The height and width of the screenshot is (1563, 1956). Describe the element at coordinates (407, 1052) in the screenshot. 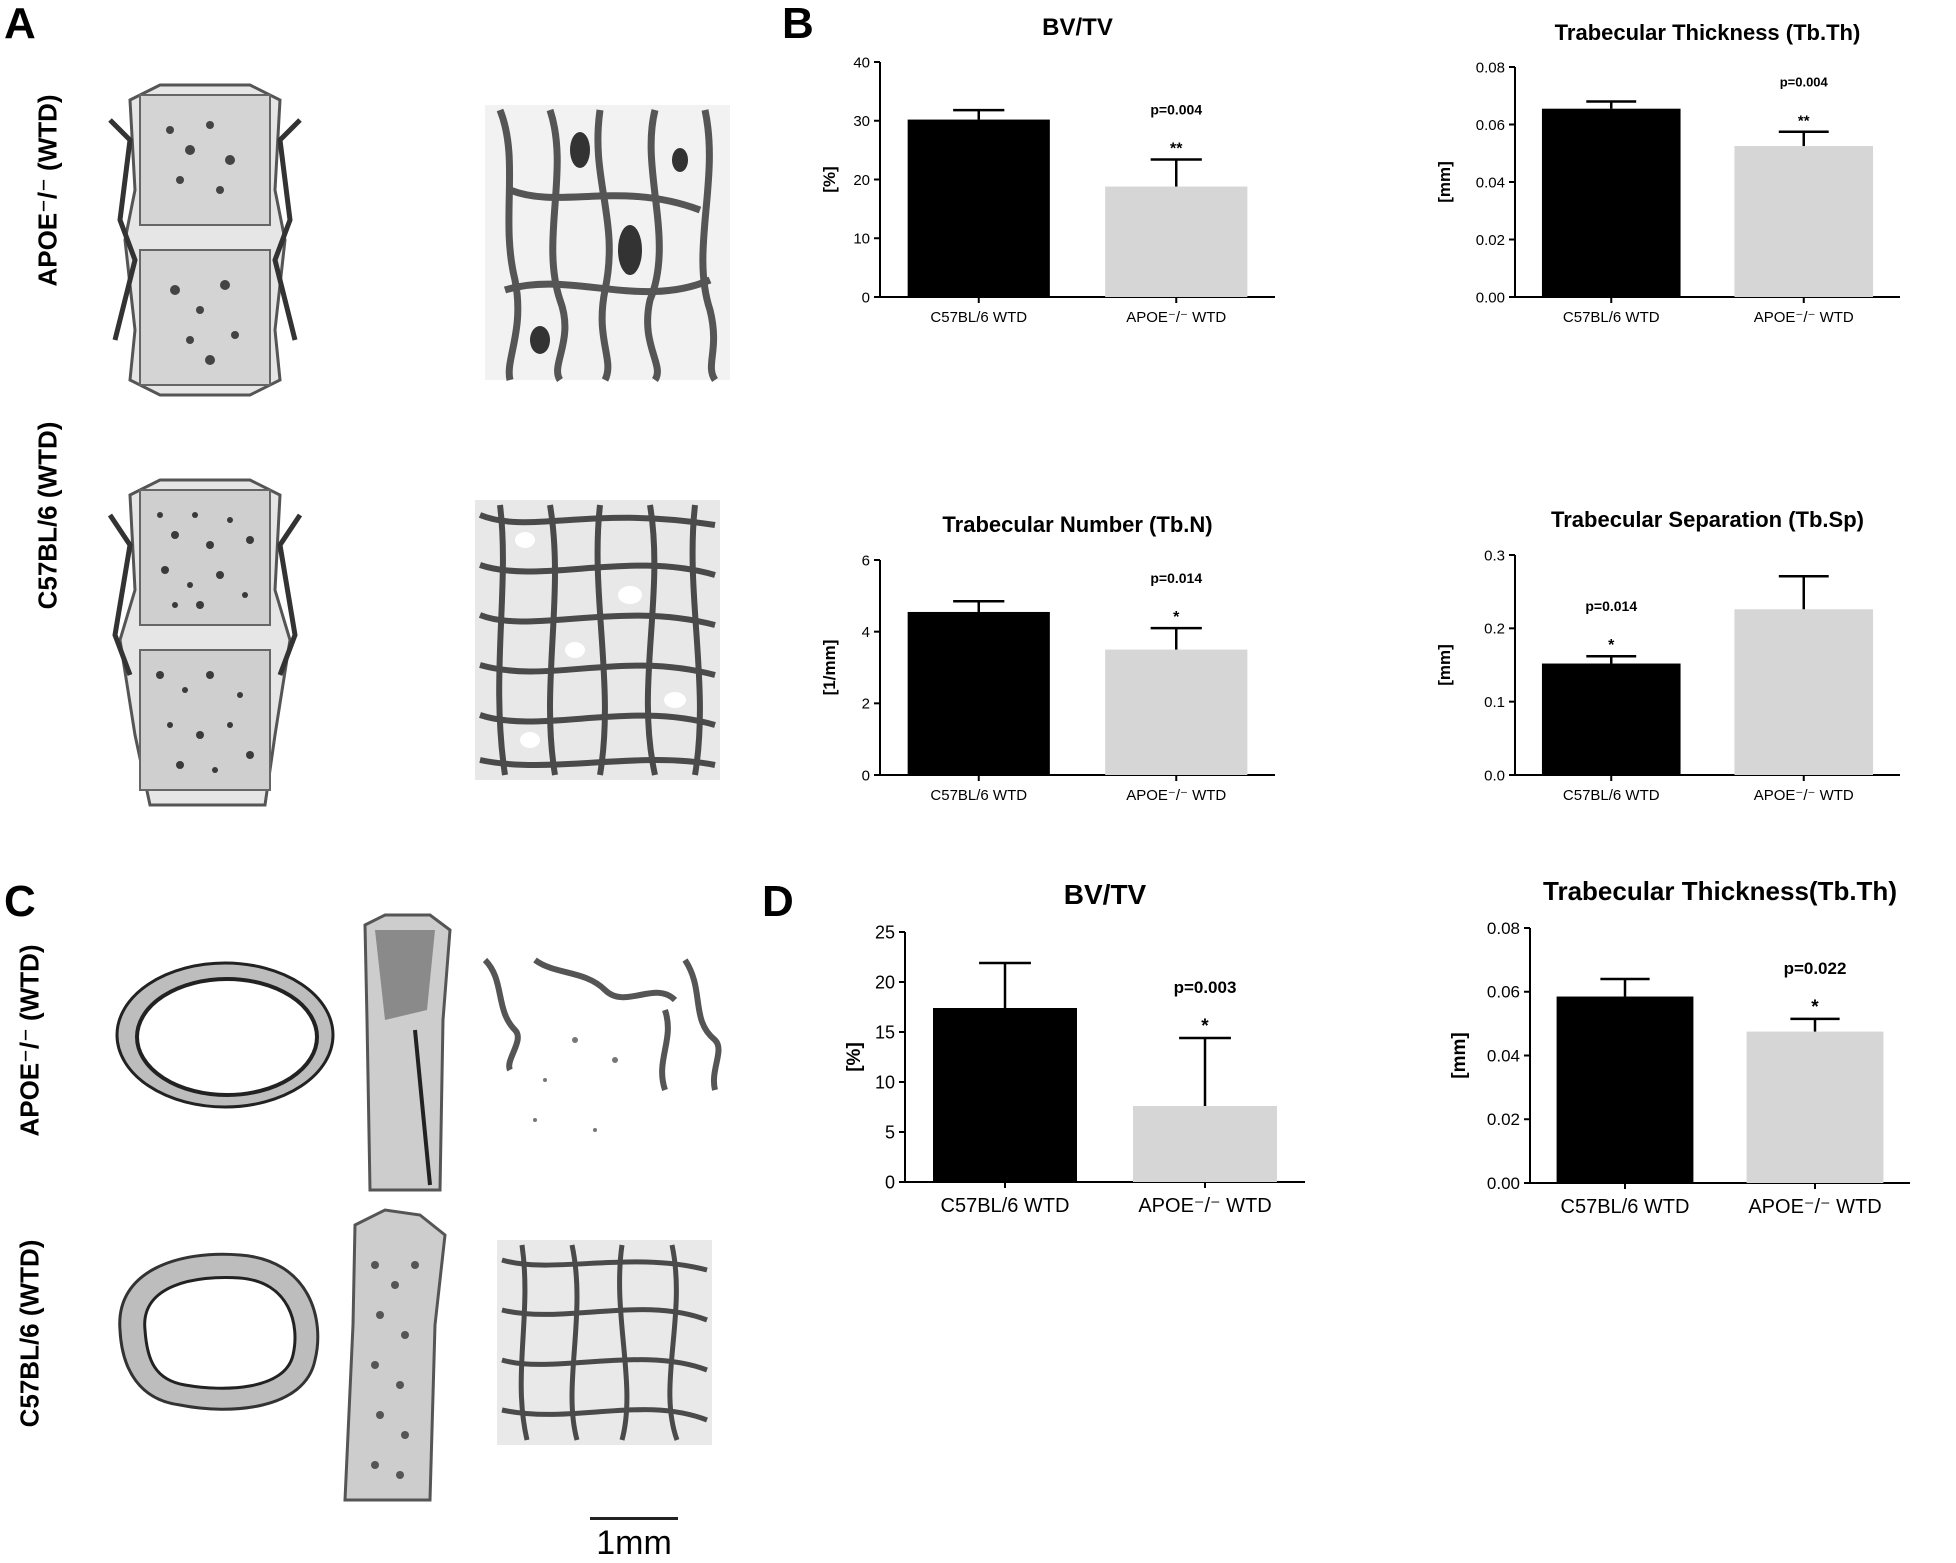

I see `femur-section-apoe-image` at that location.